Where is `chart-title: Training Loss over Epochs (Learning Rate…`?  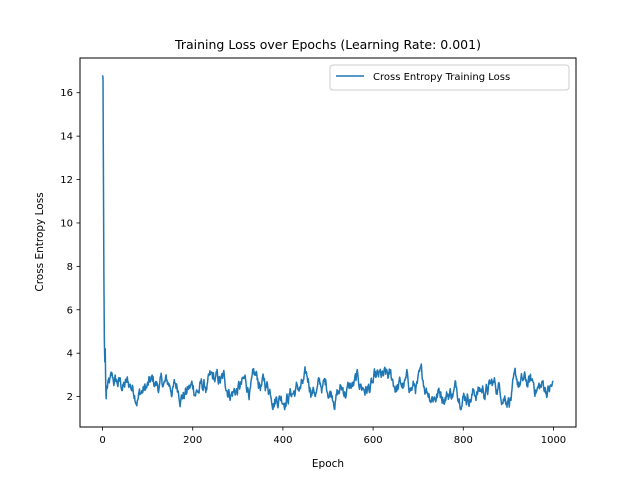 chart-title: Training Loss over Epochs (Learning Rate… is located at coordinates (327, 44).